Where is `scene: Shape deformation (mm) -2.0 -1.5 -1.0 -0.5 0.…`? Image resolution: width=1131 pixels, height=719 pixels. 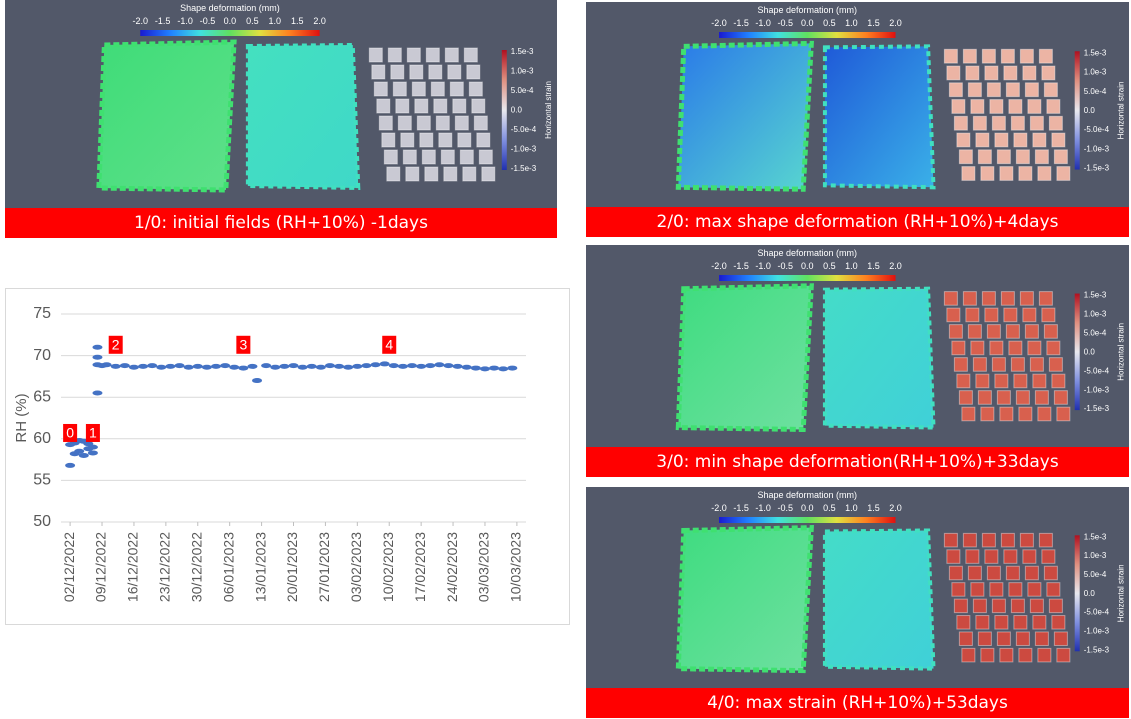
scene: Shape deformation (mm) -2.0 -1.5 -1.0 -0.5 0.… is located at coordinates (900, 98).